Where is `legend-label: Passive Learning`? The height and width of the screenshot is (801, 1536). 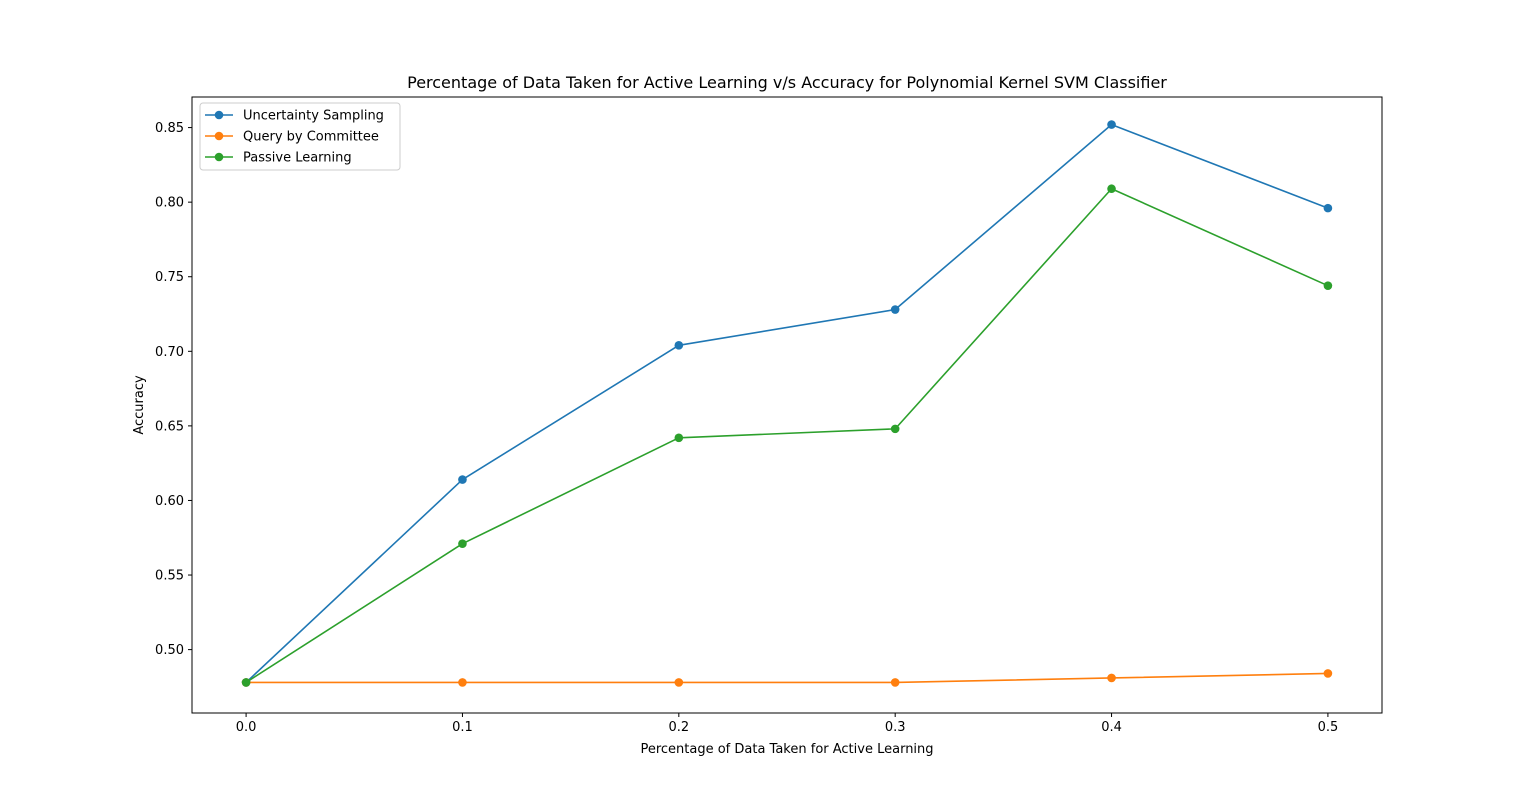 legend-label: Passive Learning is located at coordinates (297, 158).